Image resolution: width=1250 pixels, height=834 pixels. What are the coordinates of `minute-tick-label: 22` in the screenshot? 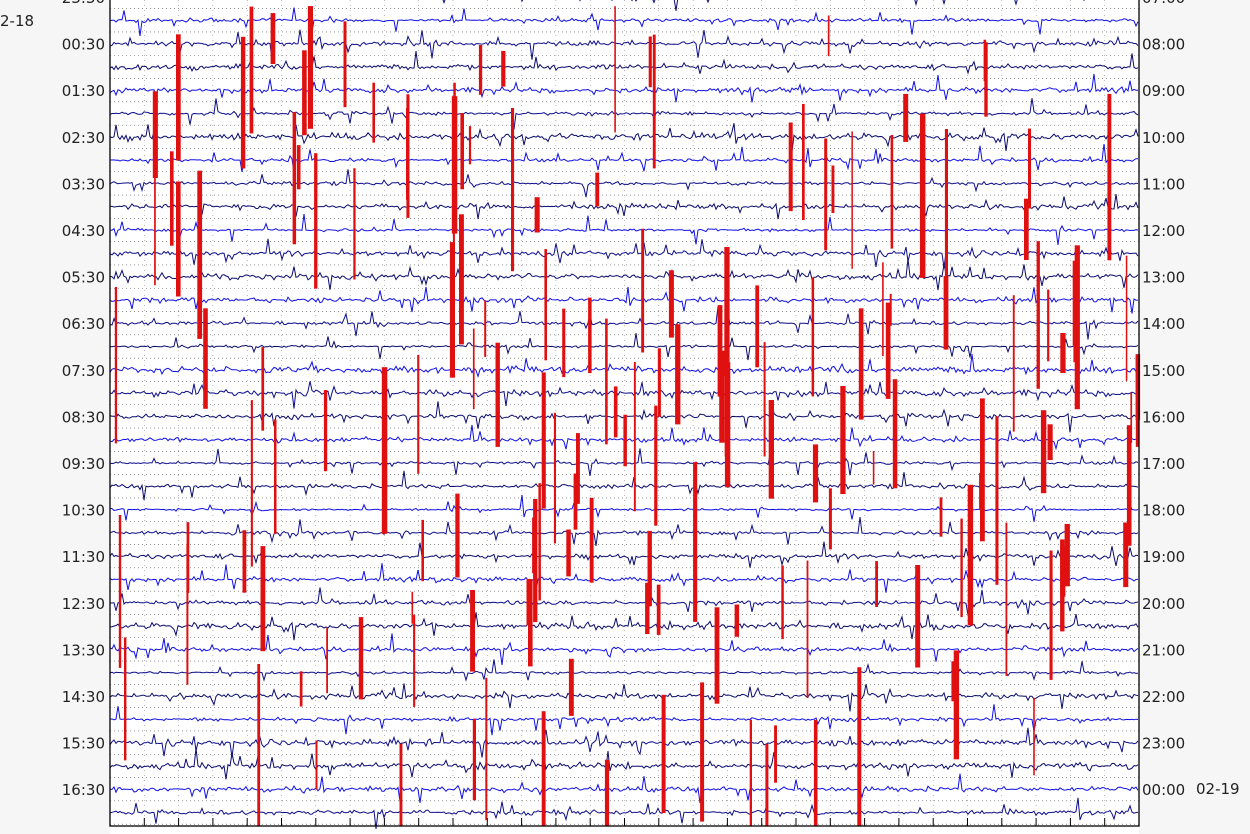 It's located at (858, 833).